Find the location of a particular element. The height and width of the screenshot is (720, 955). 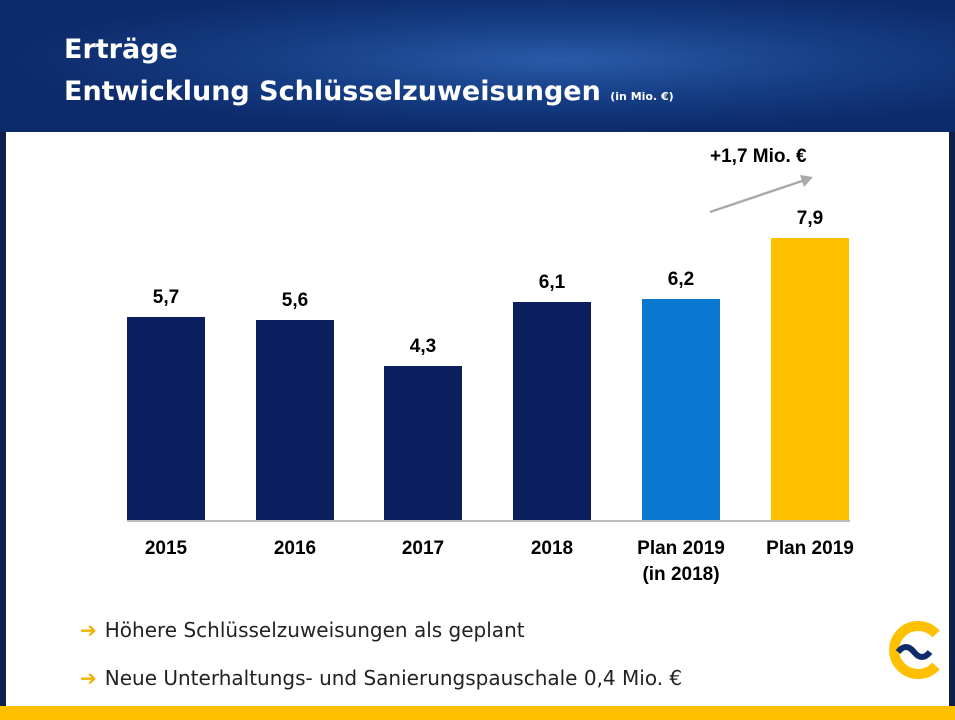

value-label: 6,1 is located at coordinates (552, 283).